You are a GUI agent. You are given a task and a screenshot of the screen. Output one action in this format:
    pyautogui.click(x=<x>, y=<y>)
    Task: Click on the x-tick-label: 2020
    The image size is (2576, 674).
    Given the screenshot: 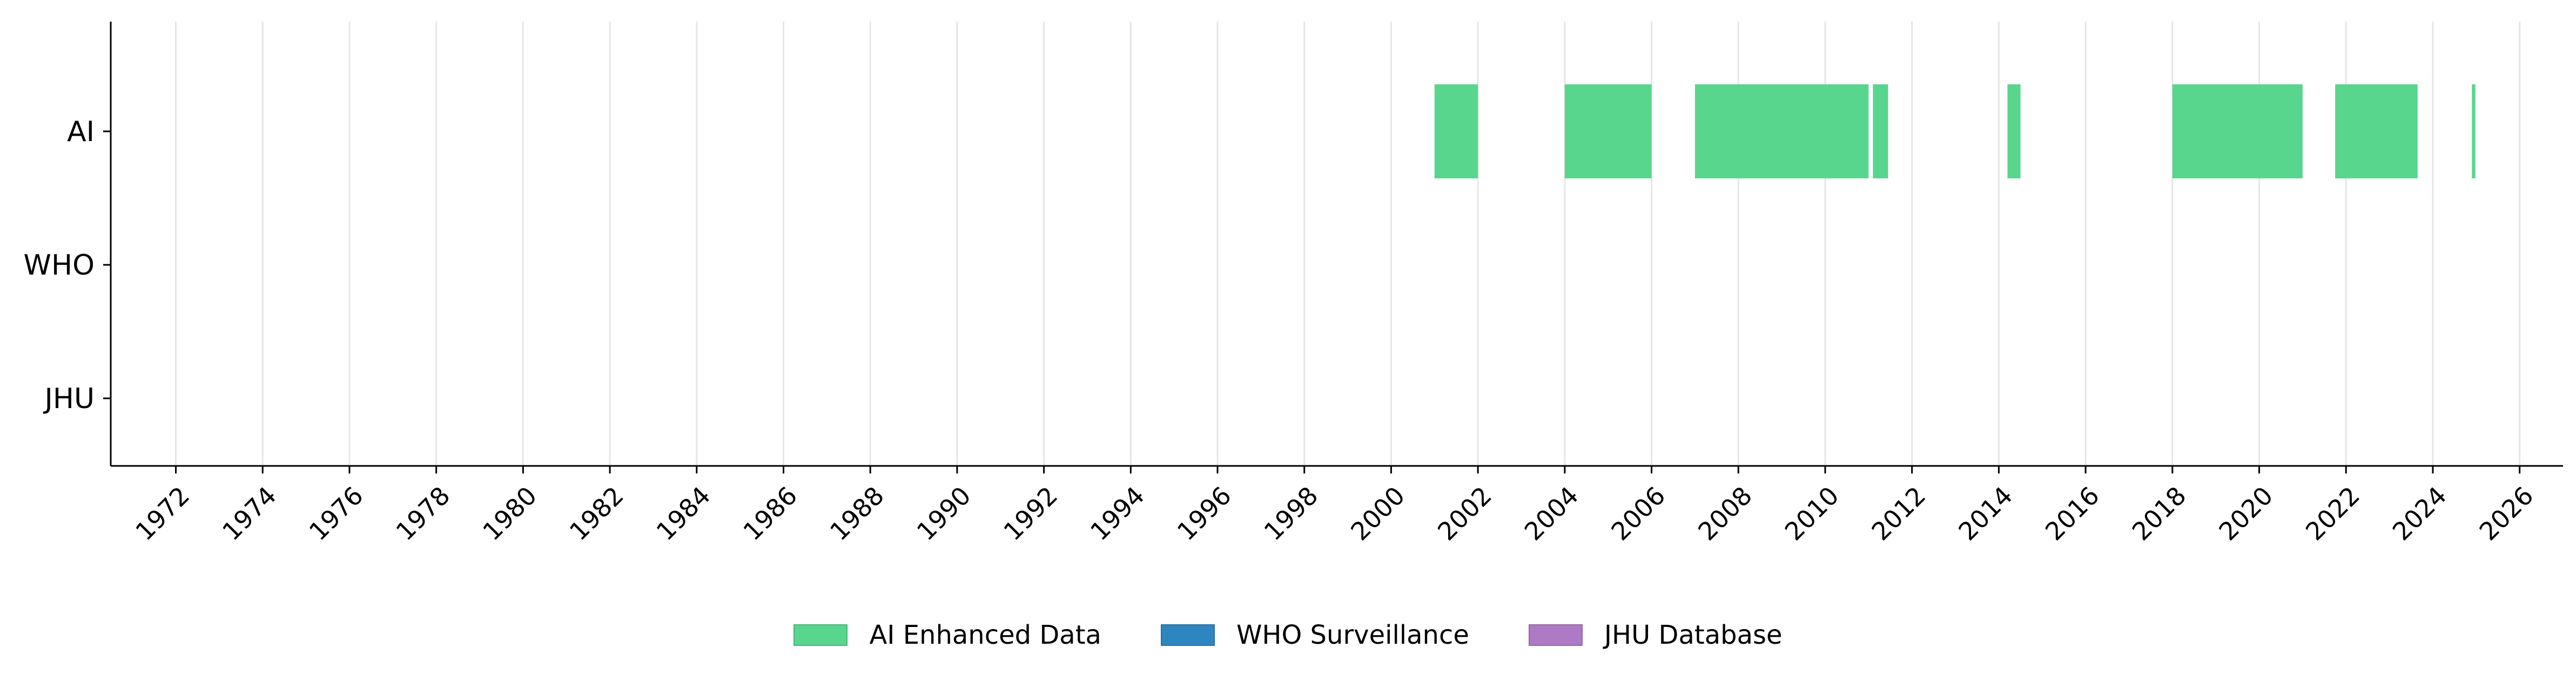 What is the action you would take?
    pyautogui.click(x=2245, y=513)
    